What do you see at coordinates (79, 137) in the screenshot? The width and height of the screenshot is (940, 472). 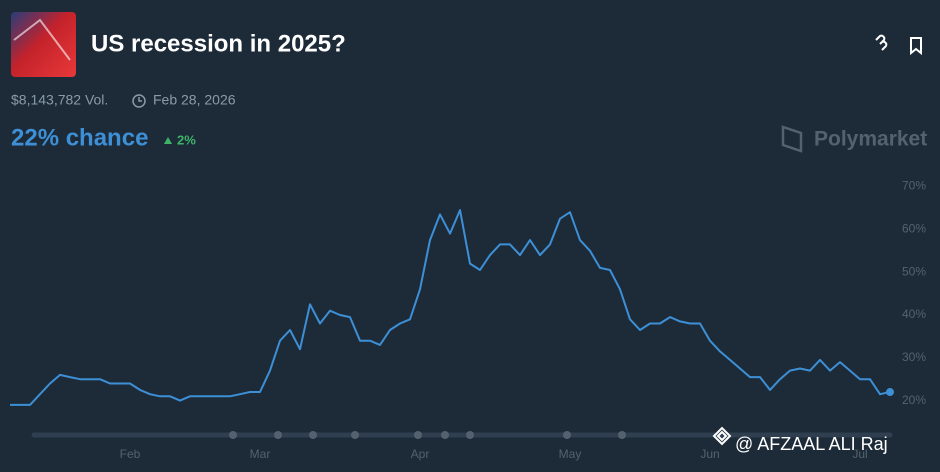 I see `chance: 22% chance` at bounding box center [79, 137].